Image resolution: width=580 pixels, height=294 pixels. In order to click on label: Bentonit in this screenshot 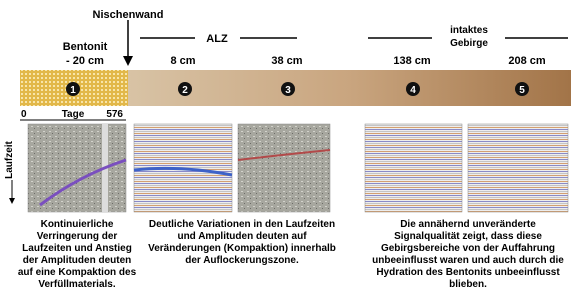, I will do `click(85, 47)`.